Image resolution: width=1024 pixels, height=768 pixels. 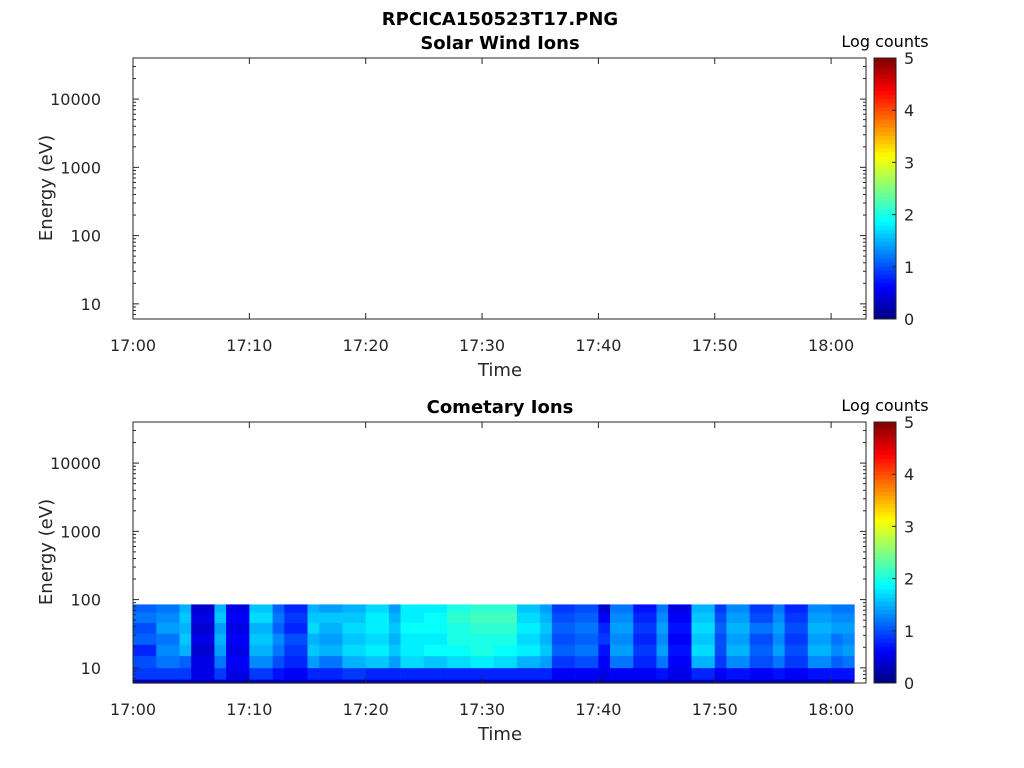 What do you see at coordinates (482, 709) in the screenshot?
I see `x-tick-label: 17:30` at bounding box center [482, 709].